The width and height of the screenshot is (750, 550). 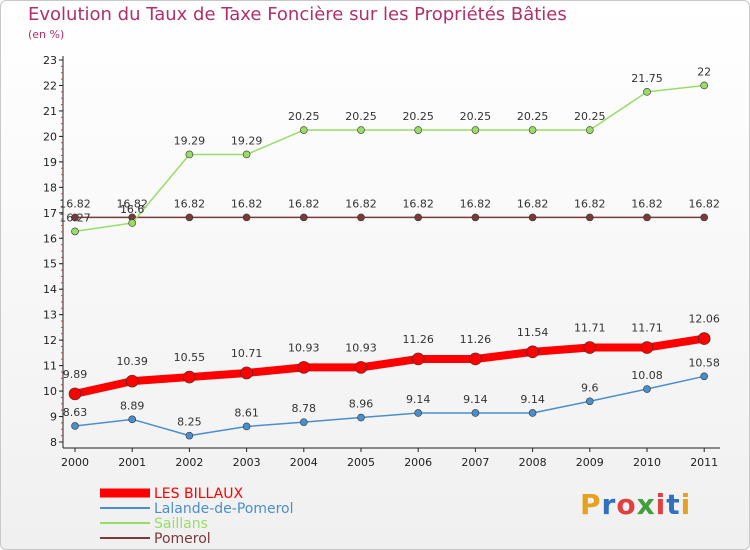 I want to click on x-tick-label: 2003, so click(x=247, y=462).